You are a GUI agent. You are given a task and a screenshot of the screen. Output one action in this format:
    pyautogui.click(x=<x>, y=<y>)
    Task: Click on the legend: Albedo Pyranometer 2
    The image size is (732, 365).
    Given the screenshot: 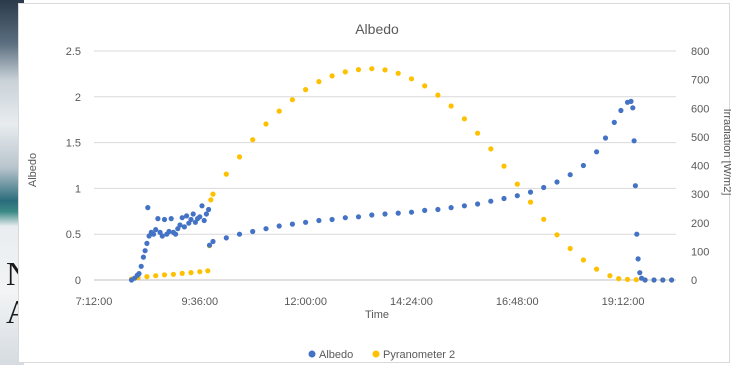 What is the action you would take?
    pyautogui.click(x=381, y=355)
    